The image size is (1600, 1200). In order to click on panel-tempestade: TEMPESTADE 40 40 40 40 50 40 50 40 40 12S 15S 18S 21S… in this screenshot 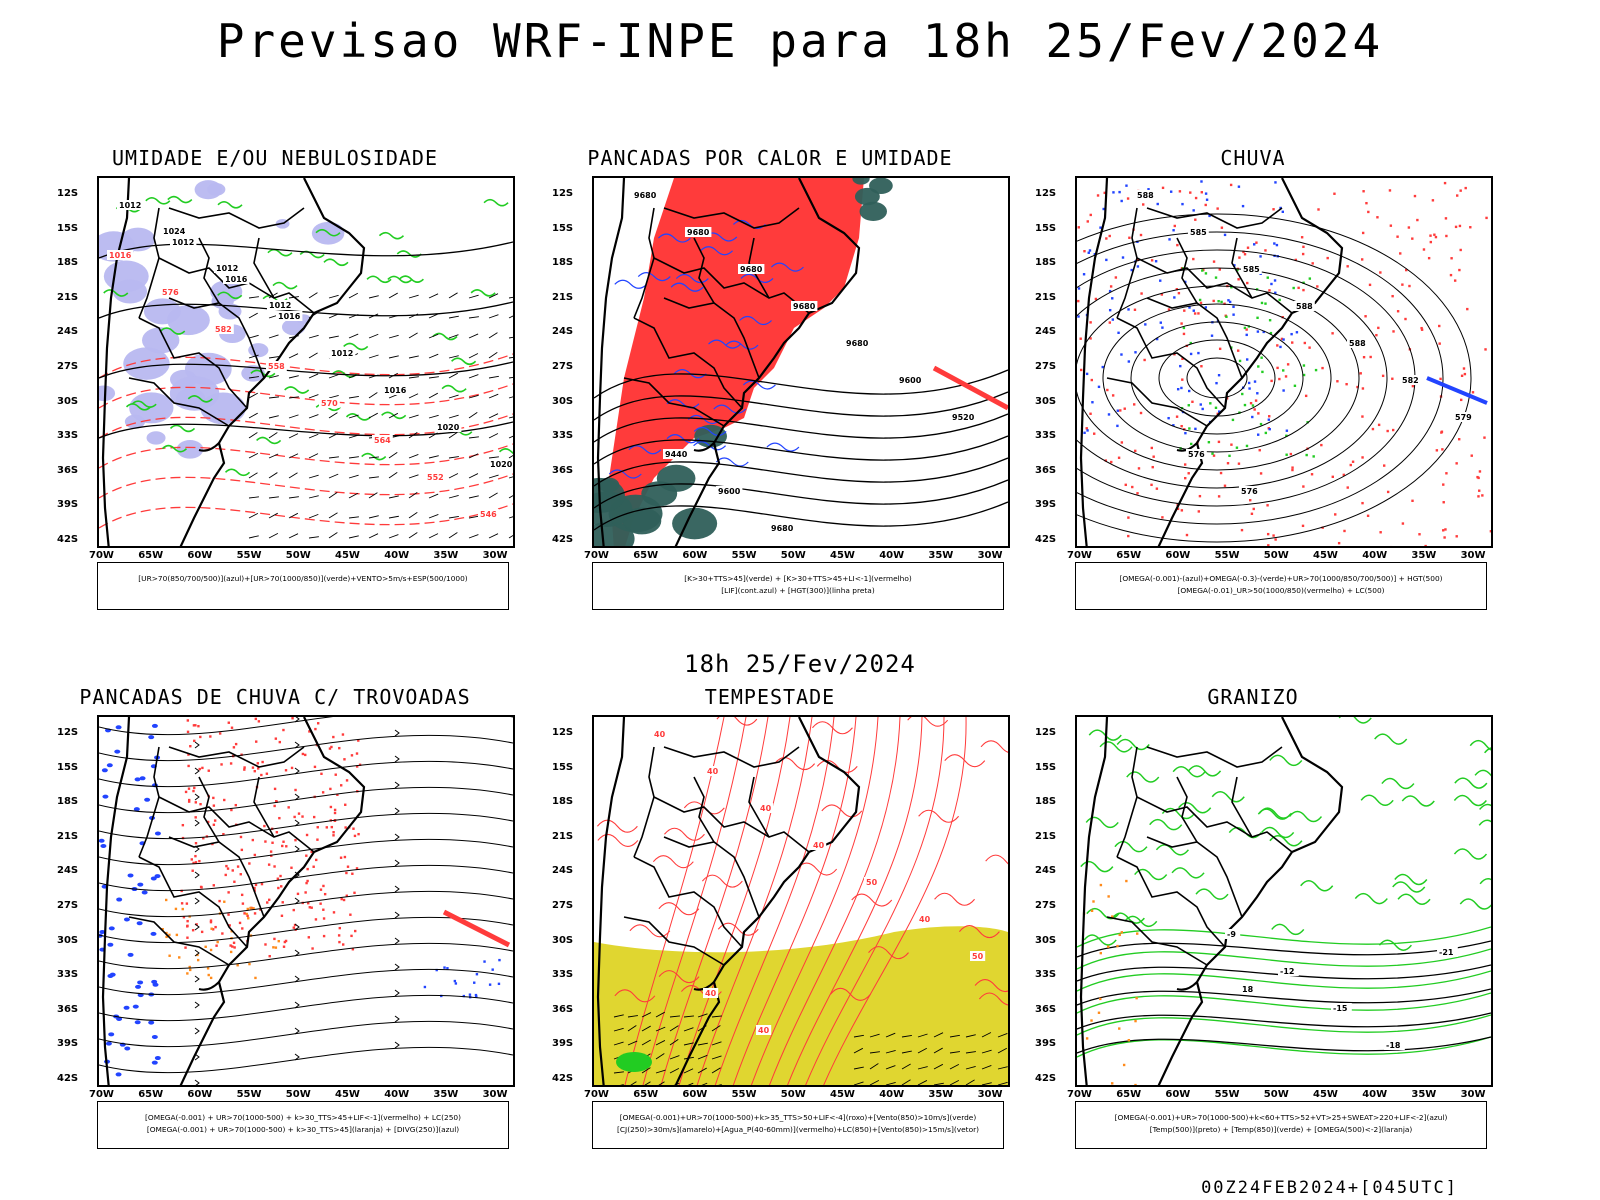, I will do `click(770, 925)`.